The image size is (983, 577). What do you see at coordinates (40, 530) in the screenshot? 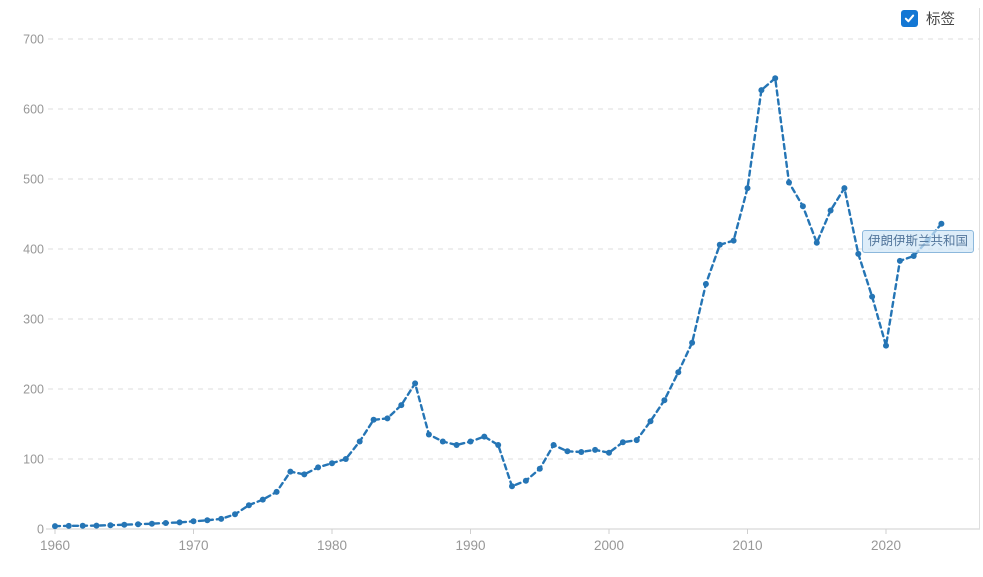
I see `y-axis-label: 0` at bounding box center [40, 530].